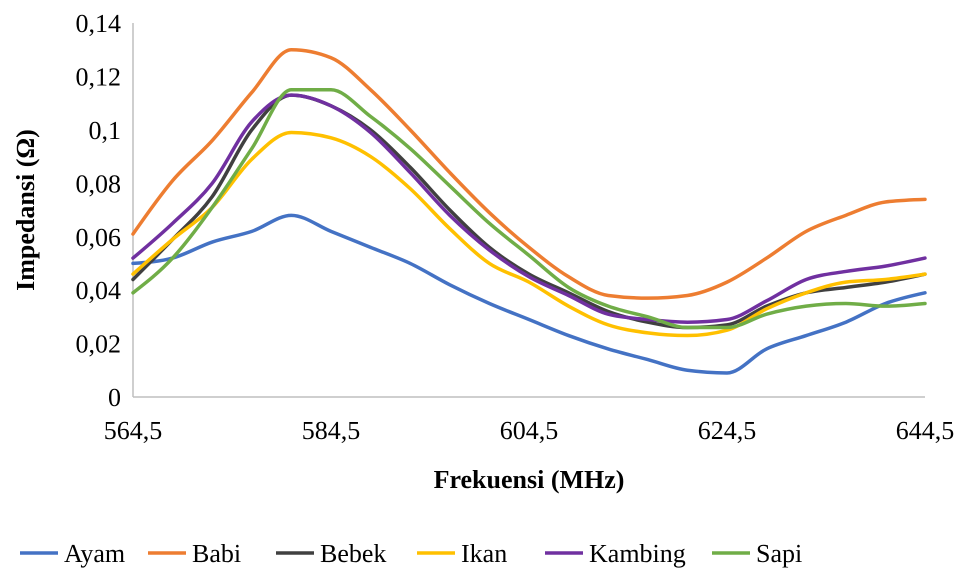 This screenshot has height=574, width=966. I want to click on y-tick-label: 0,14, so click(98, 23).